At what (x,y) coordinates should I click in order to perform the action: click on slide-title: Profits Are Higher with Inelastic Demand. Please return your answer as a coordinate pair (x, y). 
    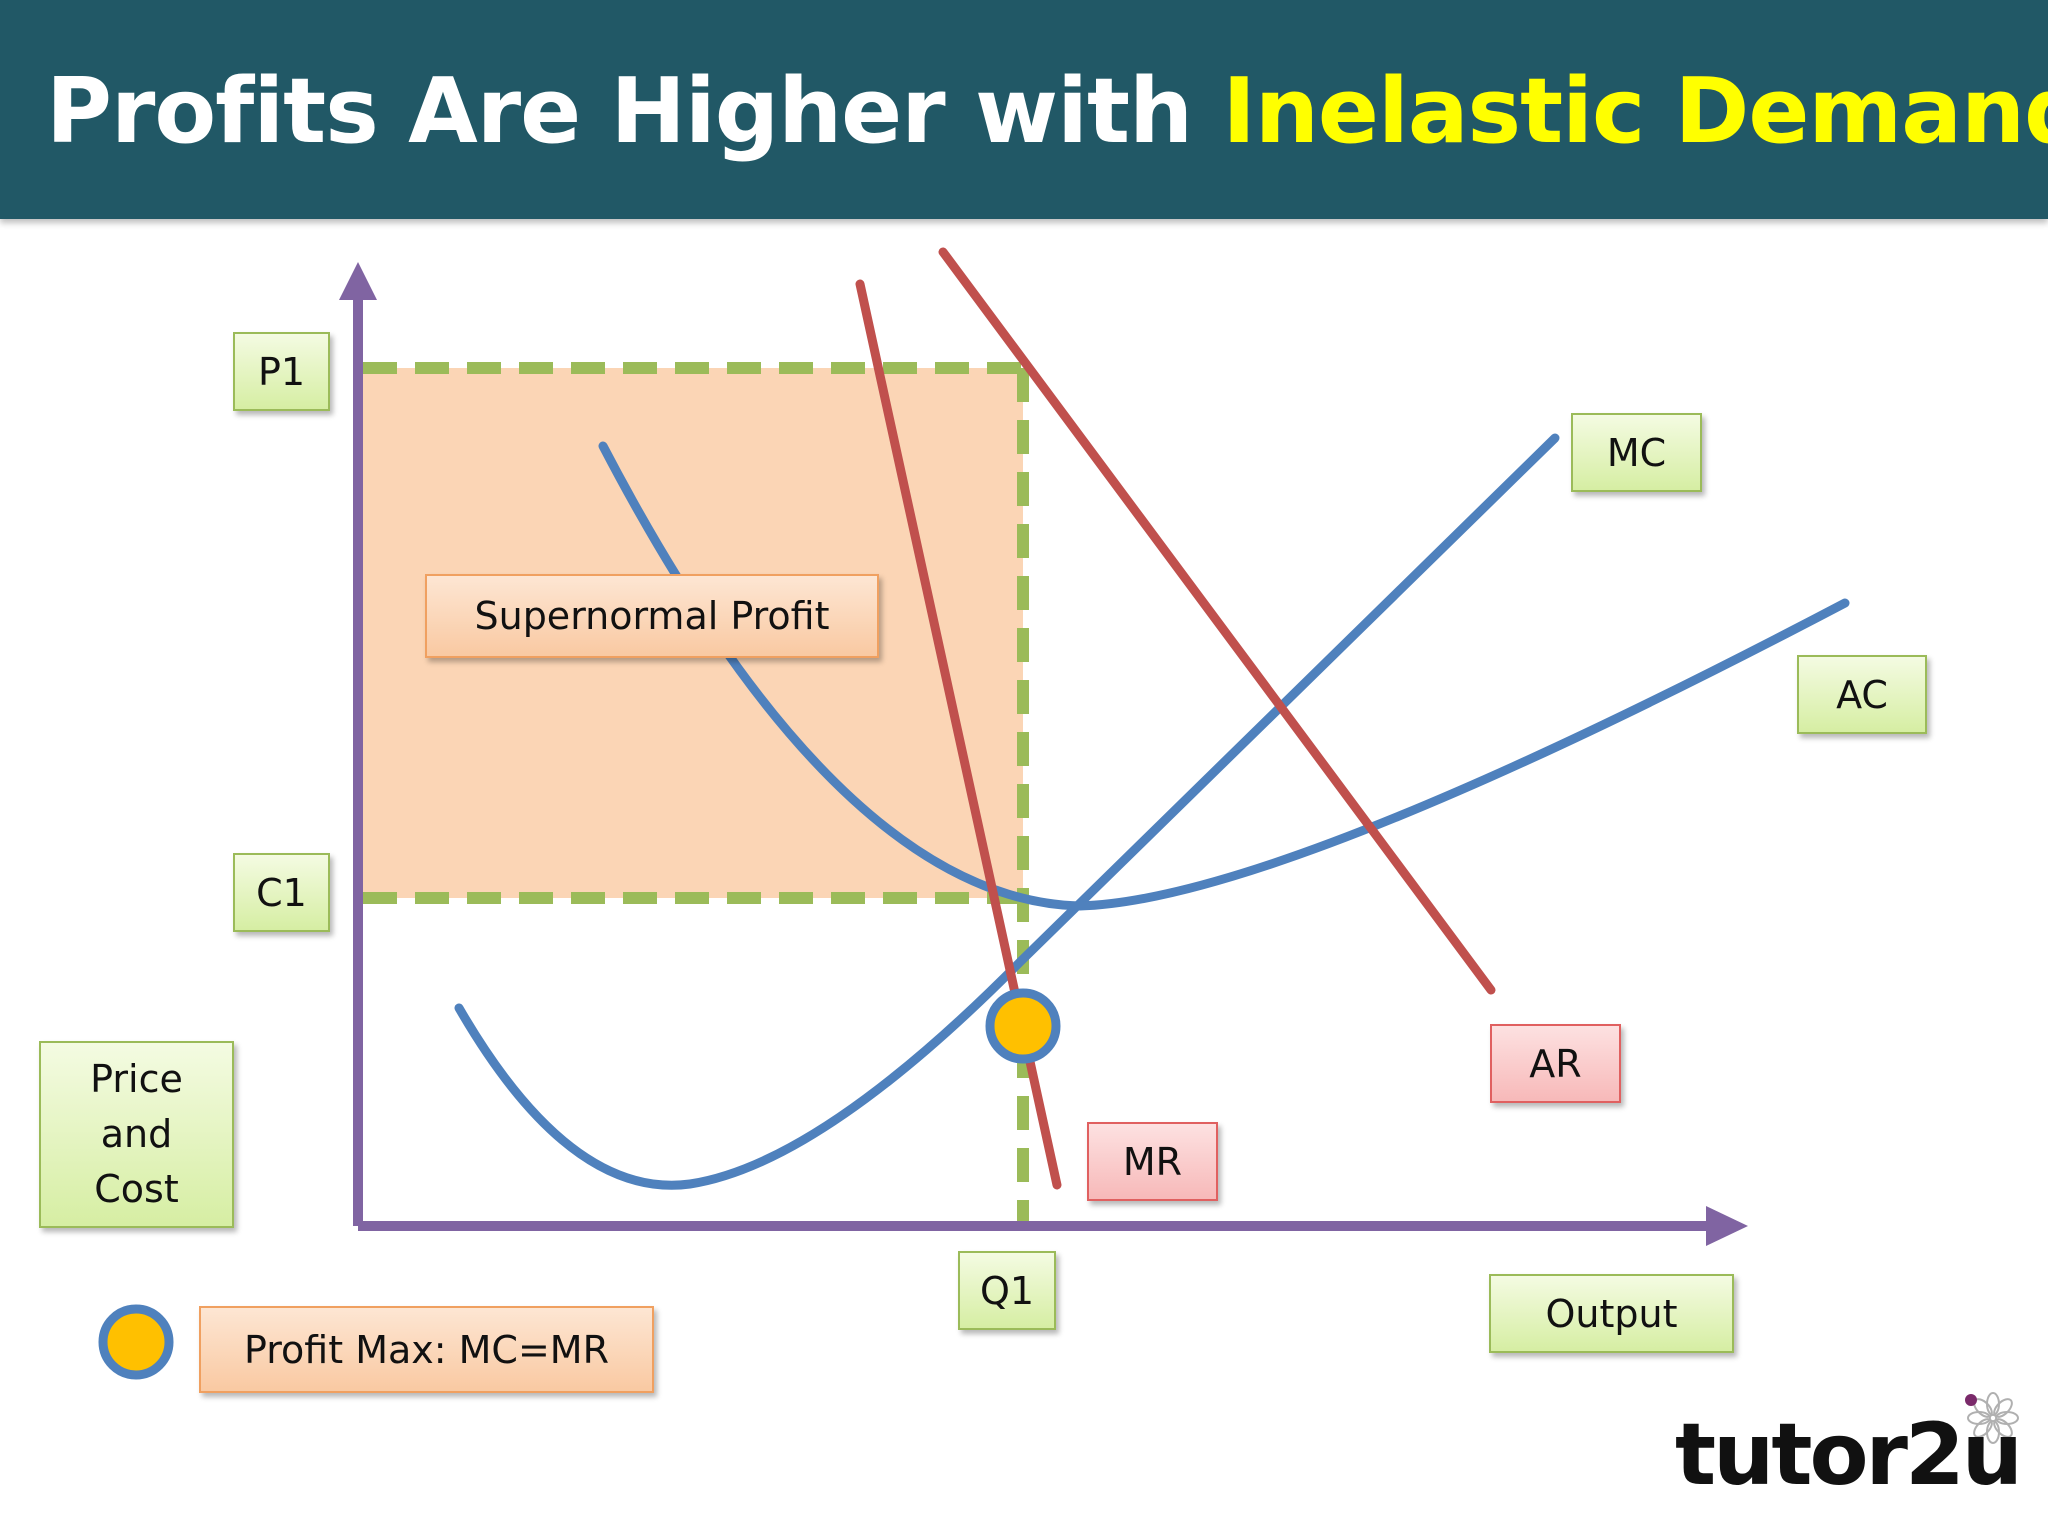
    Looking at the image, I should click on (1047, 112).